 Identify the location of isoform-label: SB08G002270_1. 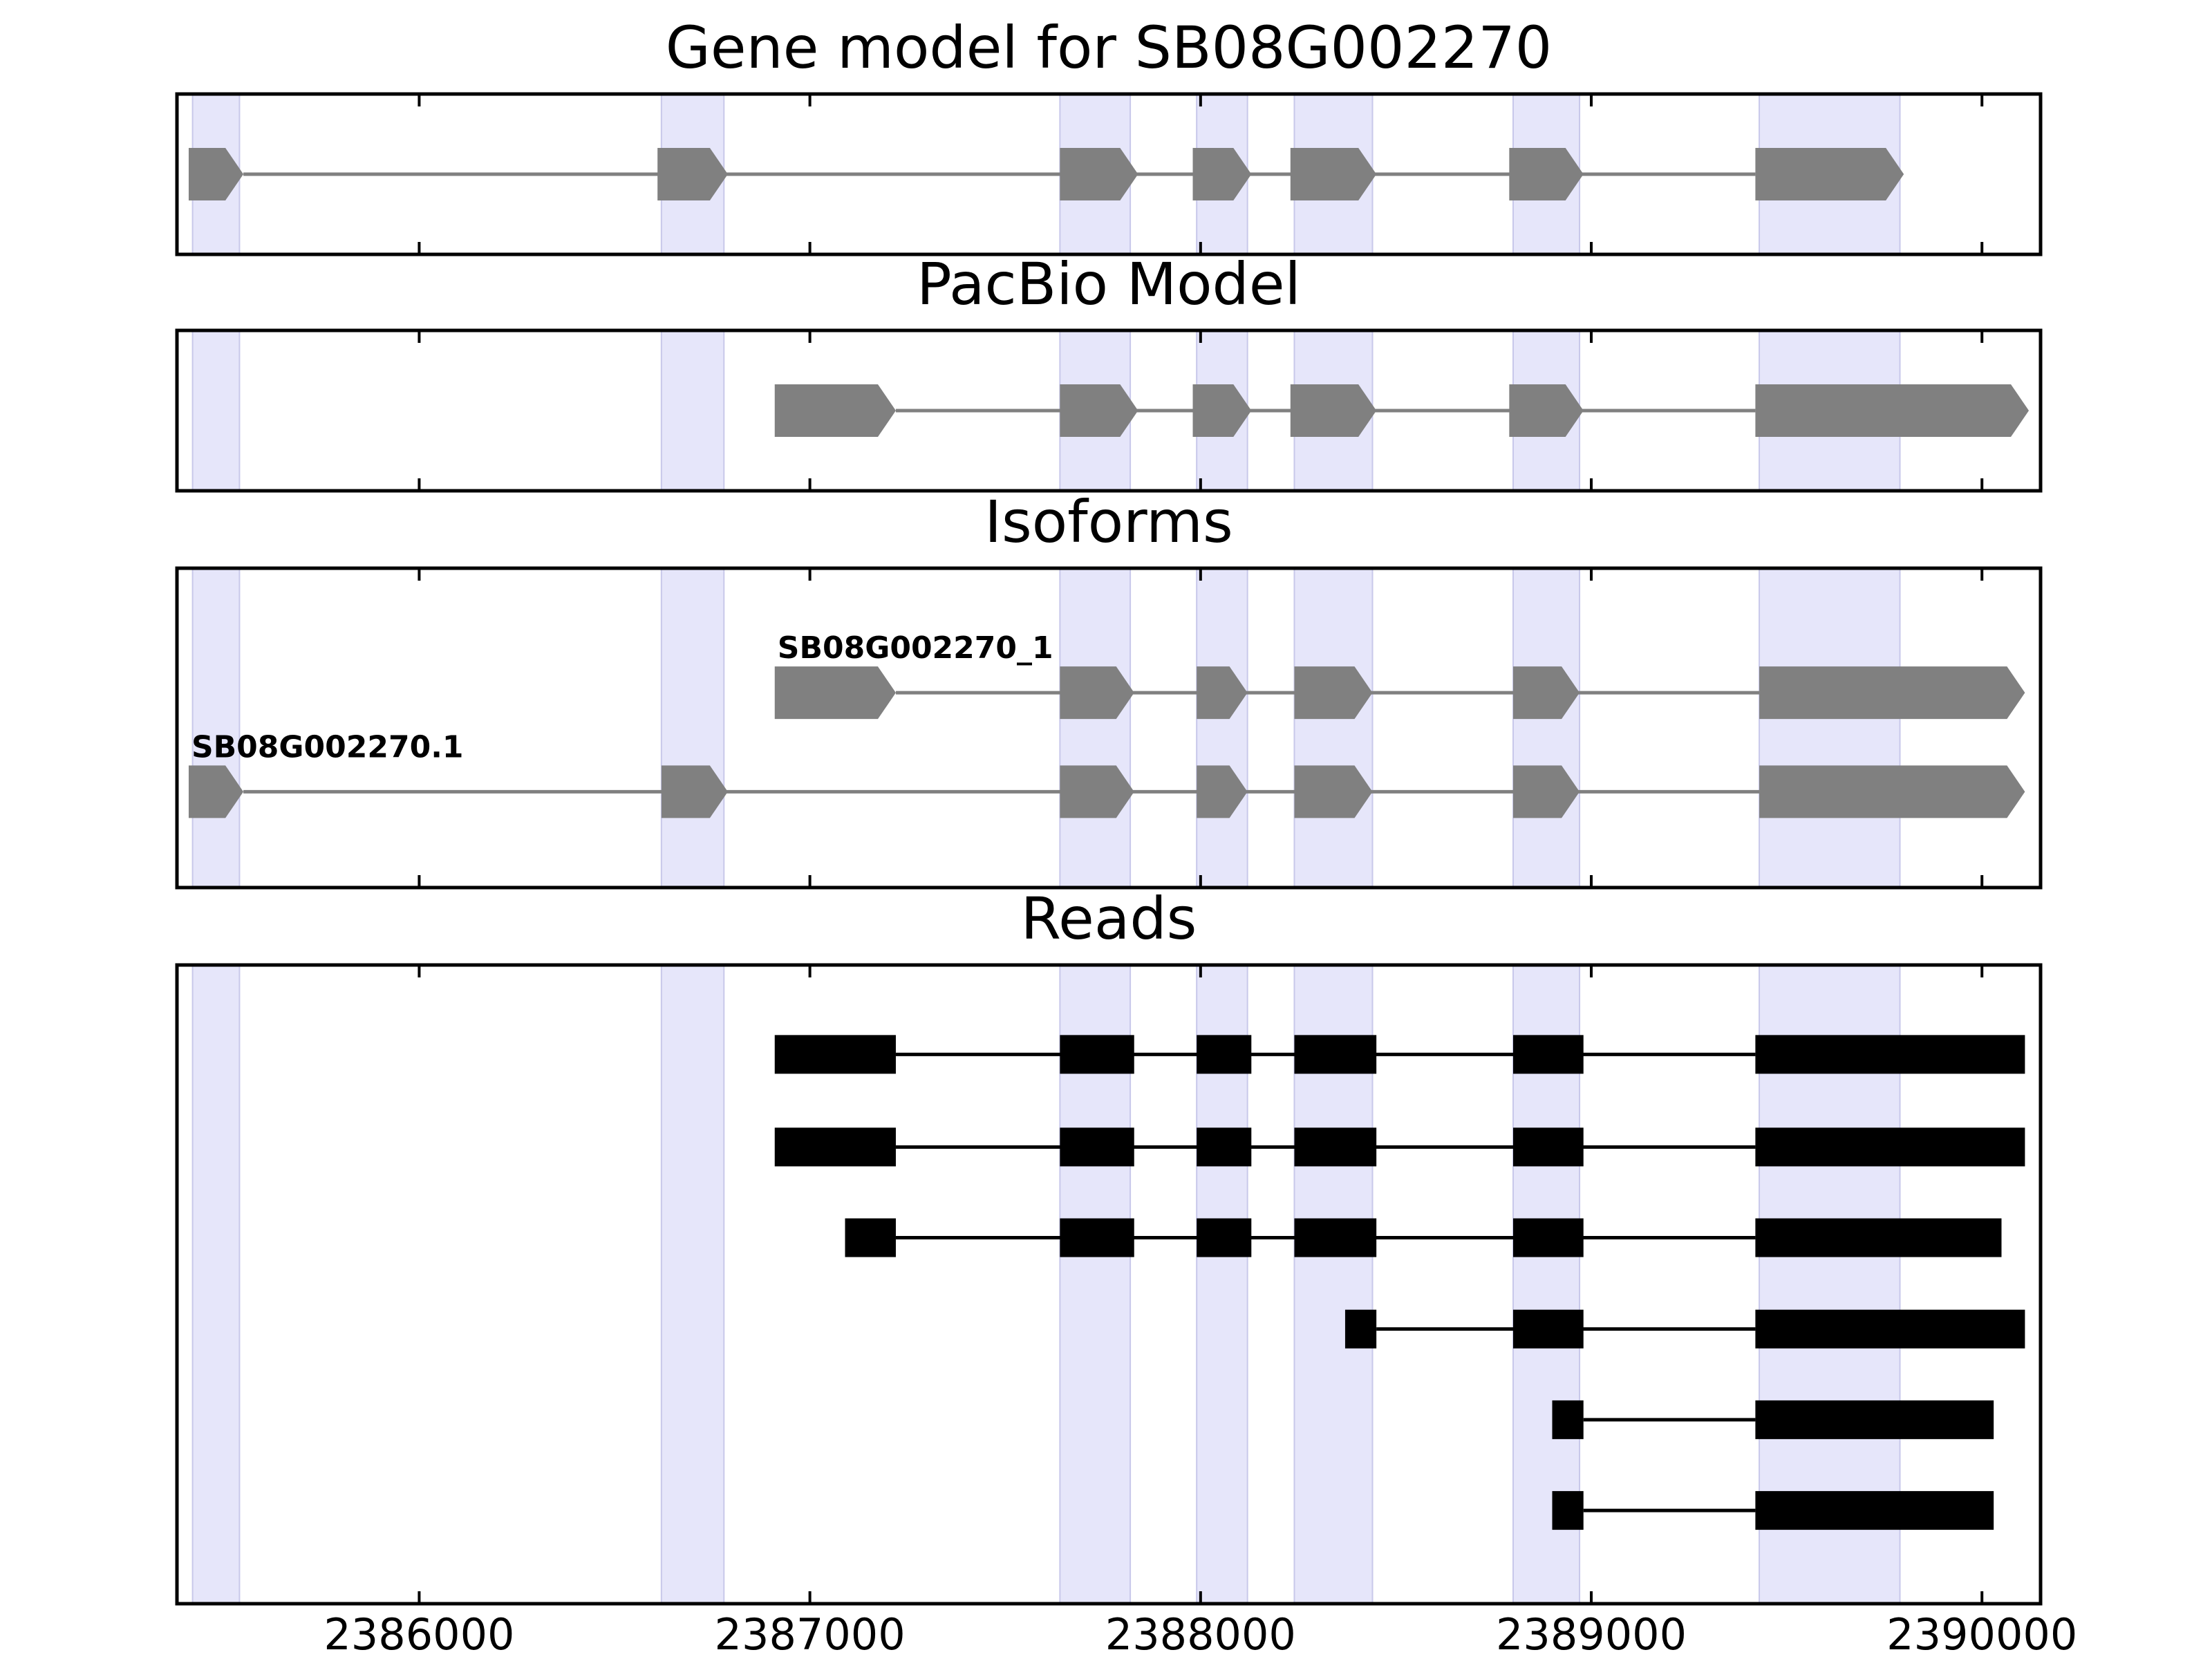
(915, 648).